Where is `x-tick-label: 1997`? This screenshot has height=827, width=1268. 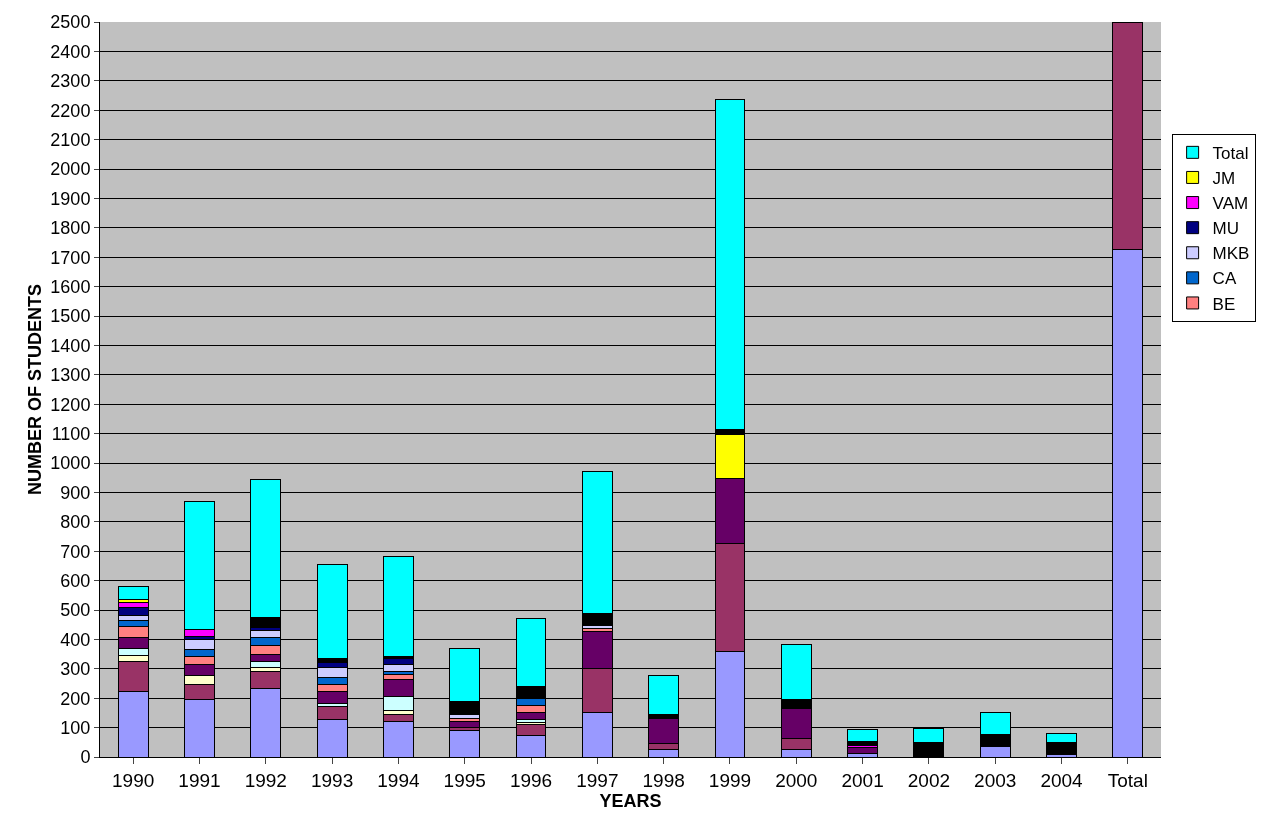
x-tick-label: 1997 is located at coordinates (597, 780).